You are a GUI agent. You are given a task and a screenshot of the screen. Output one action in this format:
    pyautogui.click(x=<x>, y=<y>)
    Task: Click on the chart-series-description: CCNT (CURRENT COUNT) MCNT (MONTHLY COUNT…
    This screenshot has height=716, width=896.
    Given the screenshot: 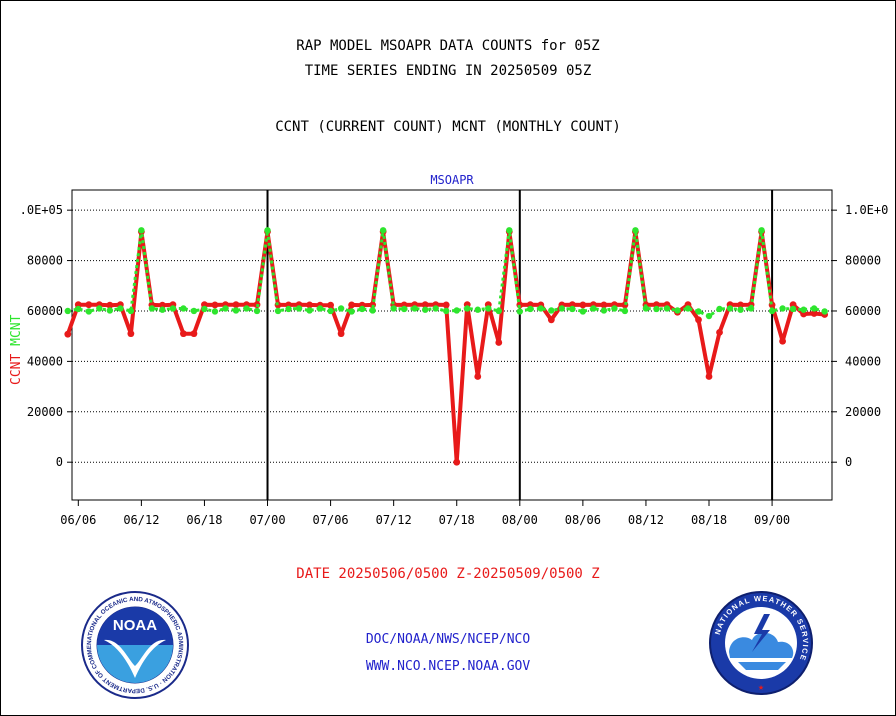 What is the action you would take?
    pyautogui.click(x=448, y=127)
    